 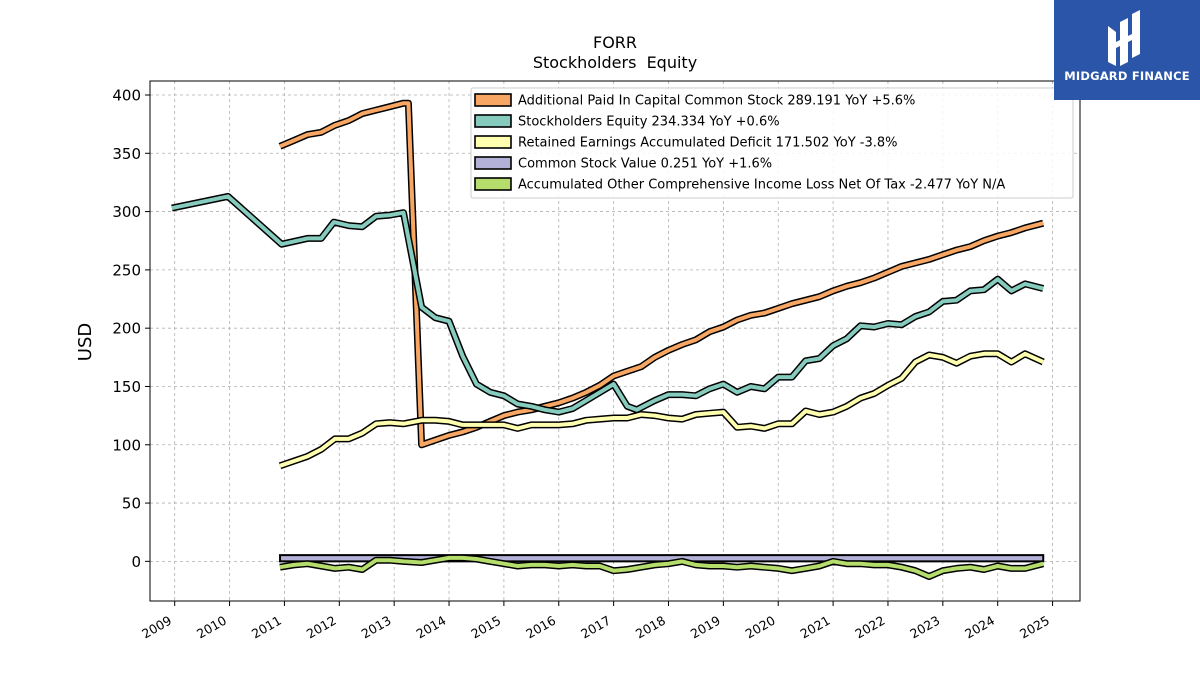 I want to click on y-tick-label: 0, so click(x=136, y=562).